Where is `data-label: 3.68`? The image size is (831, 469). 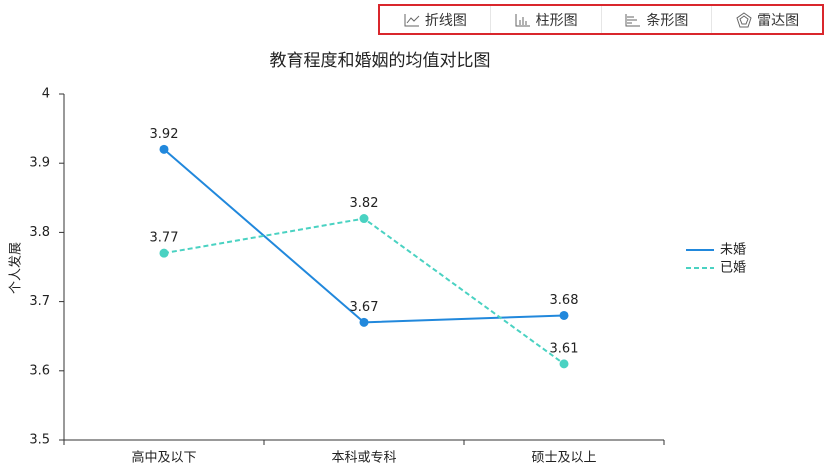 data-label: 3.68 is located at coordinates (564, 300).